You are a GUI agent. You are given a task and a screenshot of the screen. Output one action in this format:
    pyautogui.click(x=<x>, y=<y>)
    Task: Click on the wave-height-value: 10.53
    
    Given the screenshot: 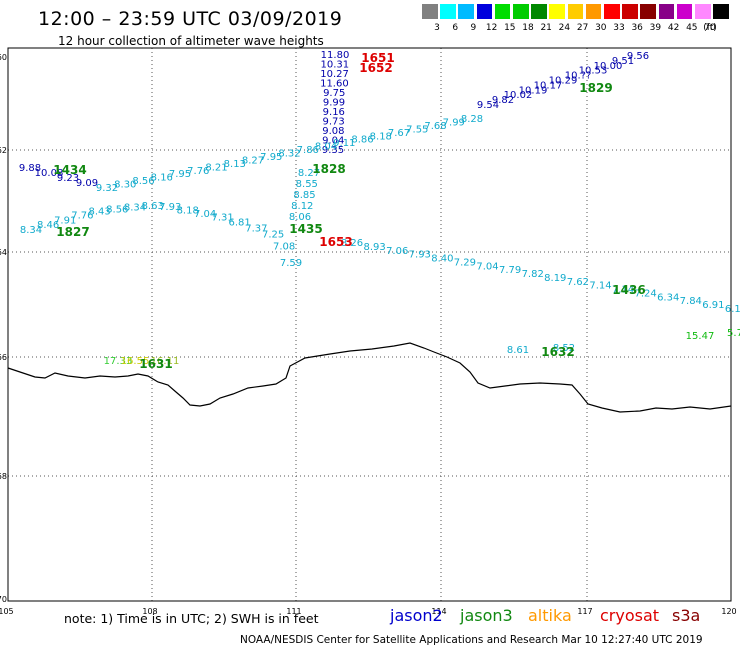 What is the action you would take?
    pyautogui.click(x=593, y=71)
    